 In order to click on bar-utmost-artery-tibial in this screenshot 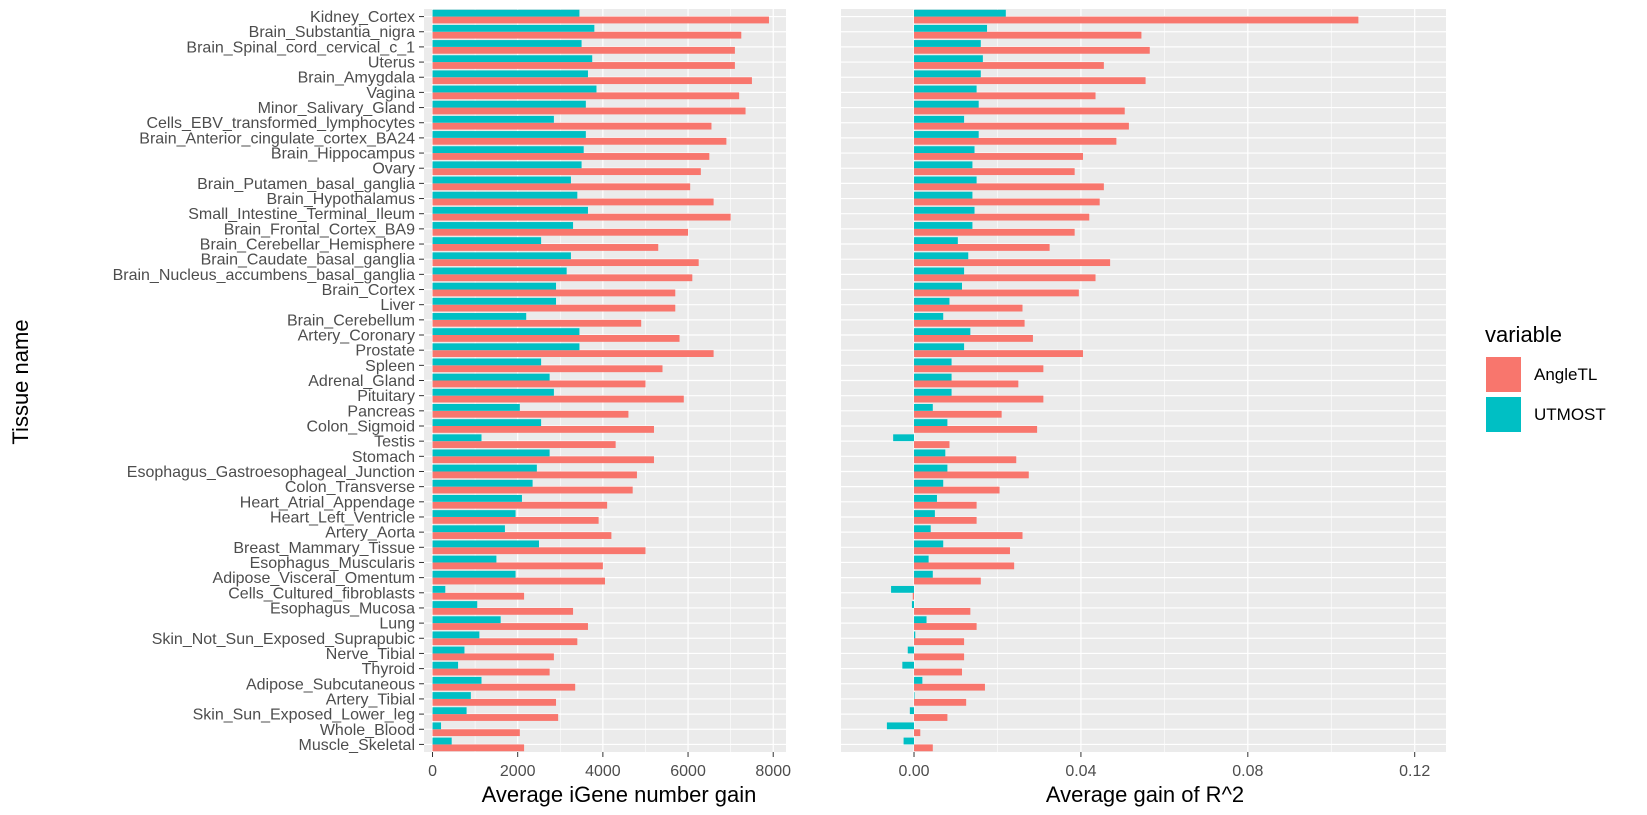, I will do `click(451, 695)`.